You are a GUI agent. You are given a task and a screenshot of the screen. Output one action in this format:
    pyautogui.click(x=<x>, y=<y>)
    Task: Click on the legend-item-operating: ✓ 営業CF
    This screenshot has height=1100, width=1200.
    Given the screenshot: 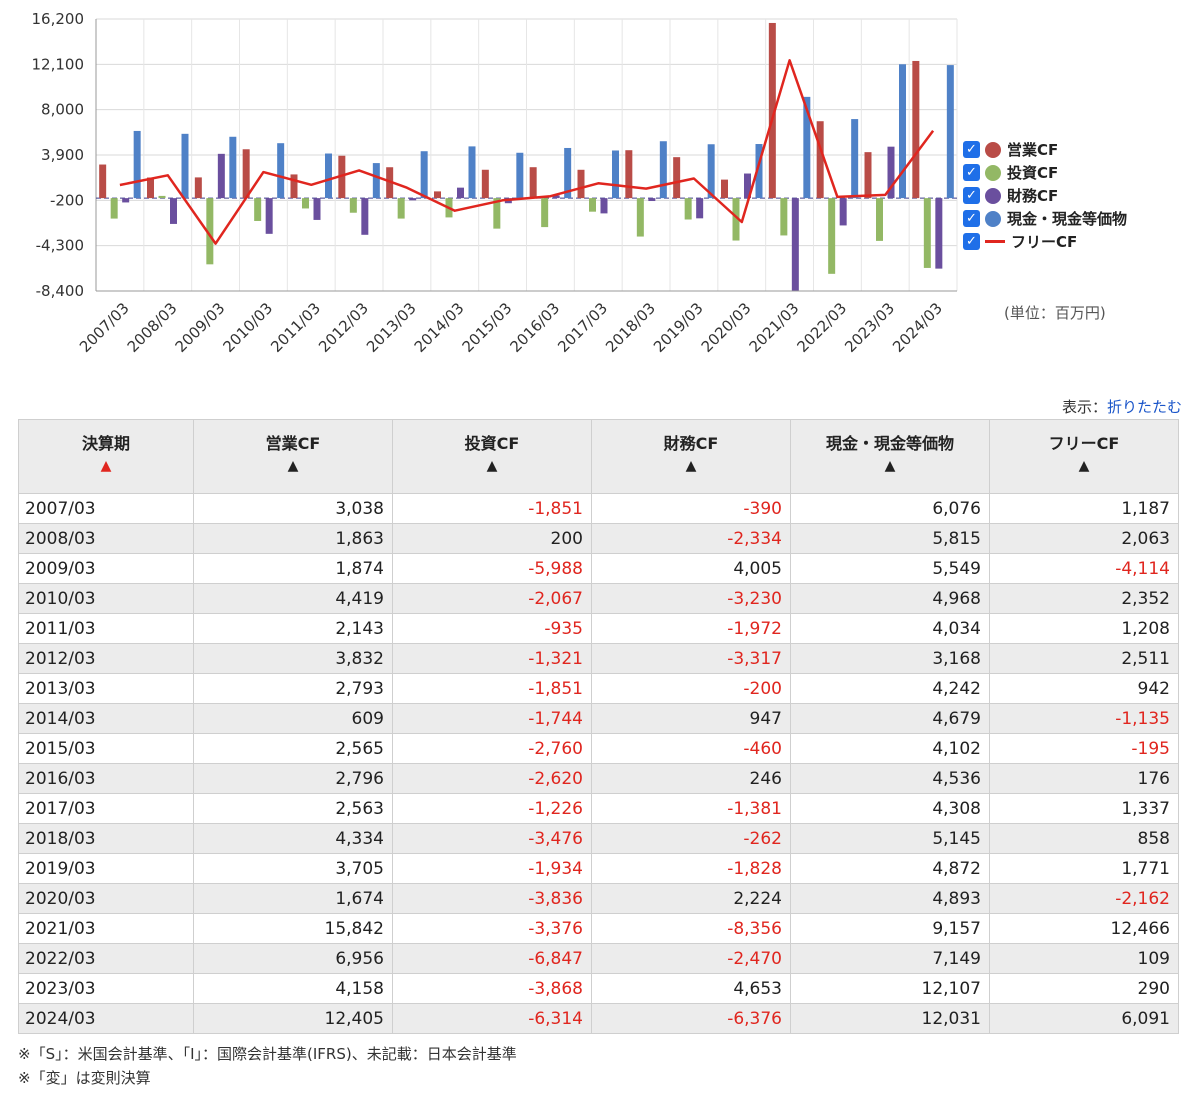 What is the action you would take?
    pyautogui.click(x=1045, y=149)
    